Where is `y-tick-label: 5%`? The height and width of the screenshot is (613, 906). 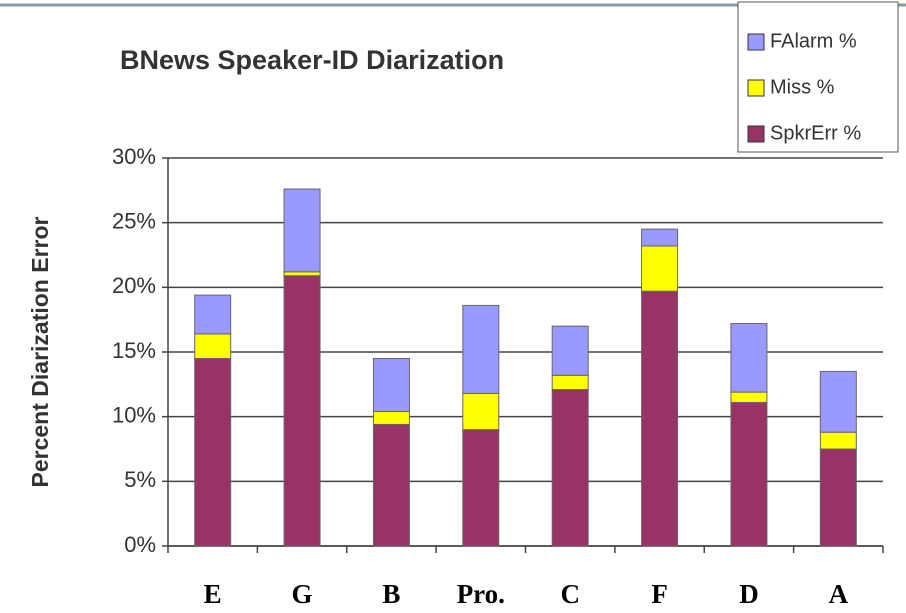 y-tick-label: 5% is located at coordinates (140, 479).